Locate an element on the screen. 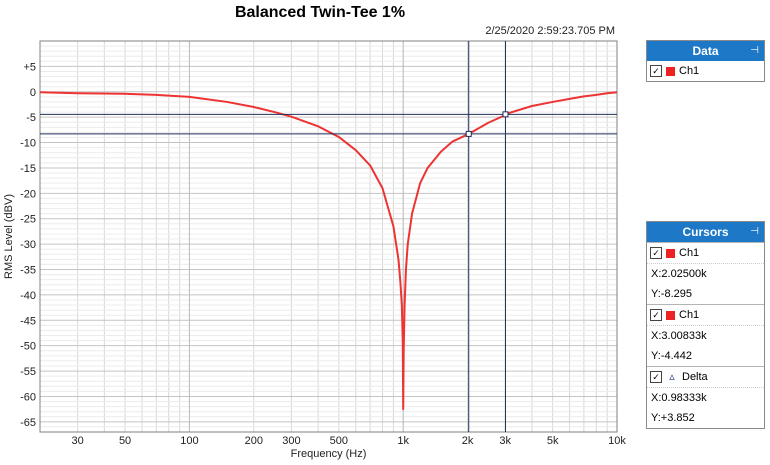 The width and height of the screenshot is (770, 465). y-tick-label: 0 is located at coordinates (33, 93).